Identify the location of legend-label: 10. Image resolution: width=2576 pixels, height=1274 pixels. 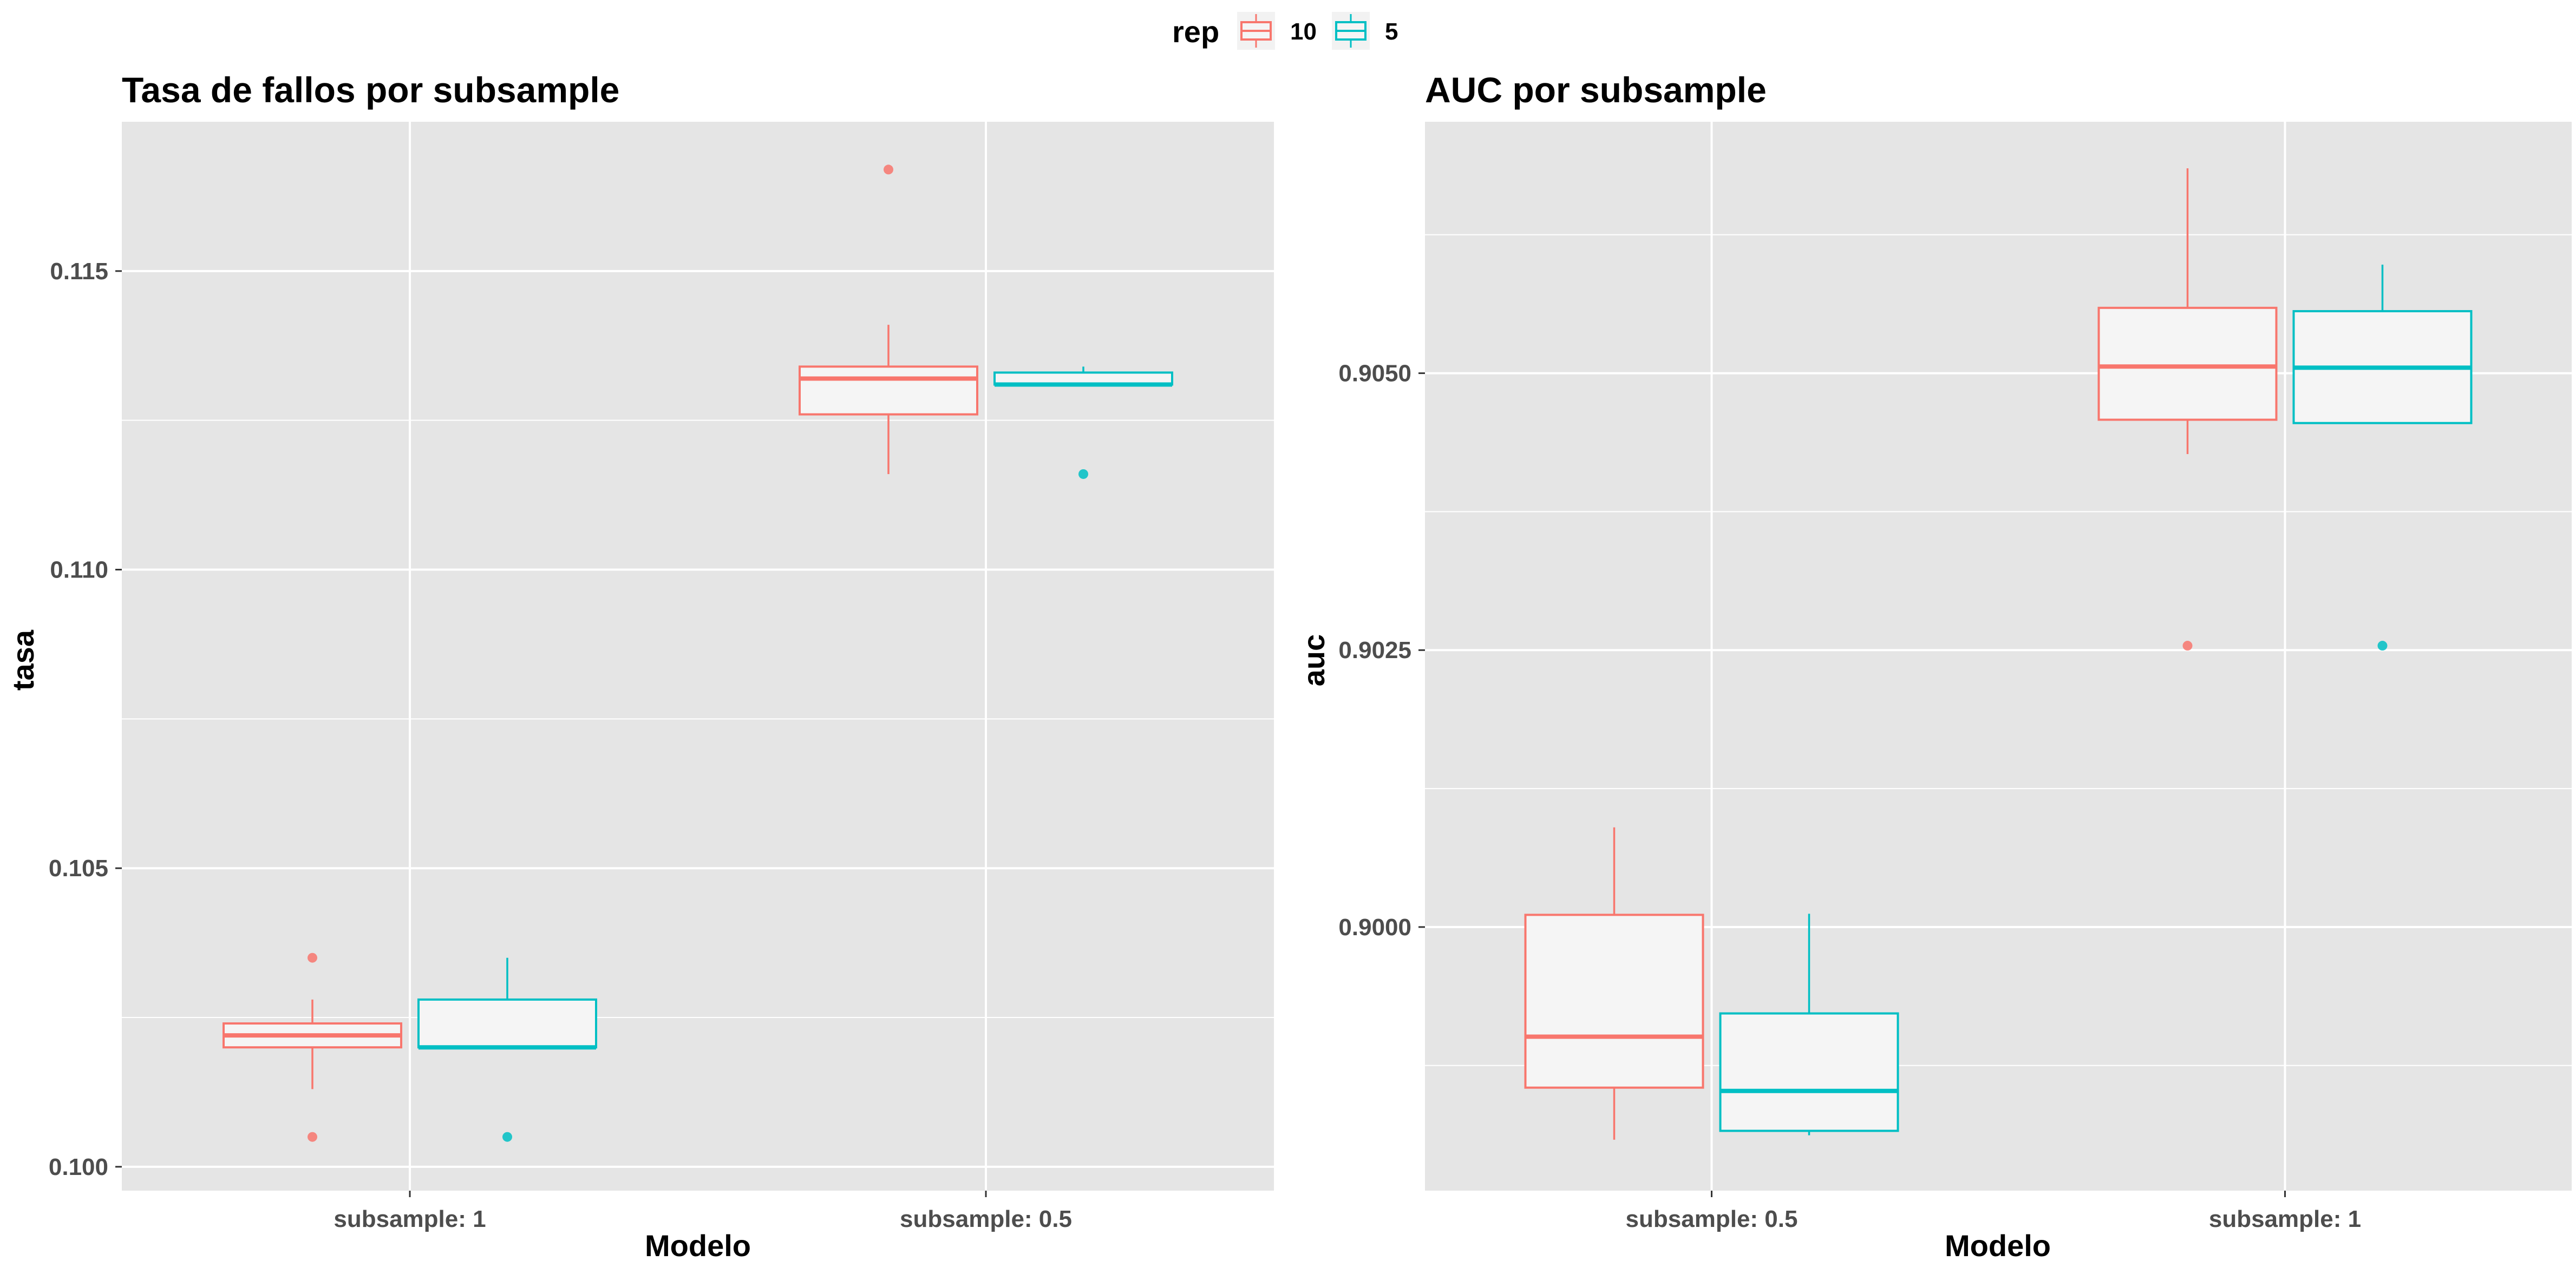
(1303, 31).